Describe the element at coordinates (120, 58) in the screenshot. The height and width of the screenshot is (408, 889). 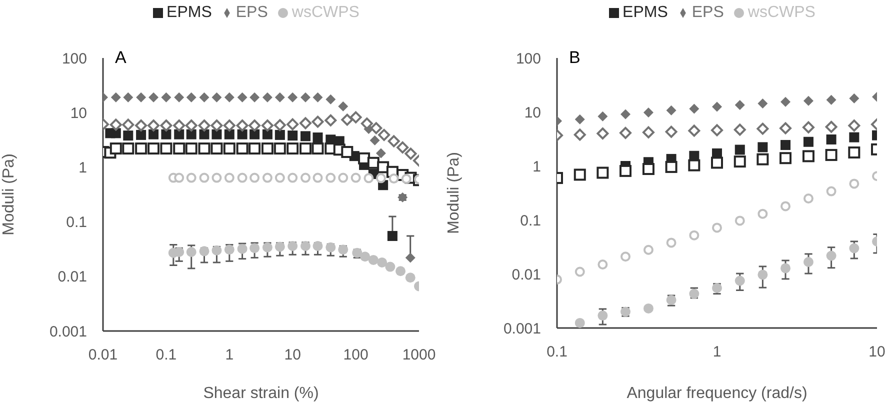
I see `annotation: A` at that location.